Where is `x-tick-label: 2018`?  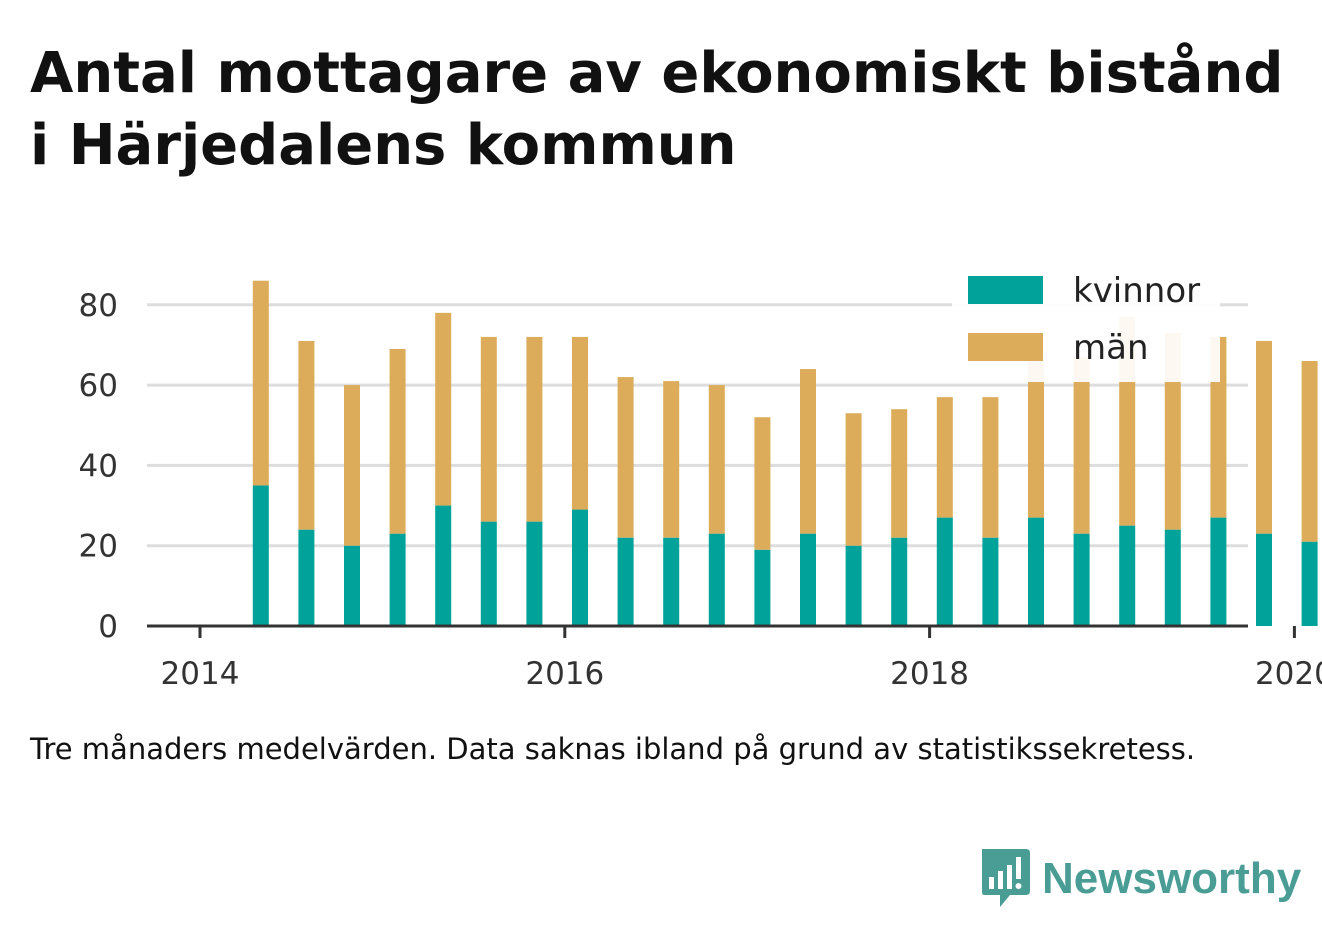 x-tick-label: 2018 is located at coordinates (929, 674).